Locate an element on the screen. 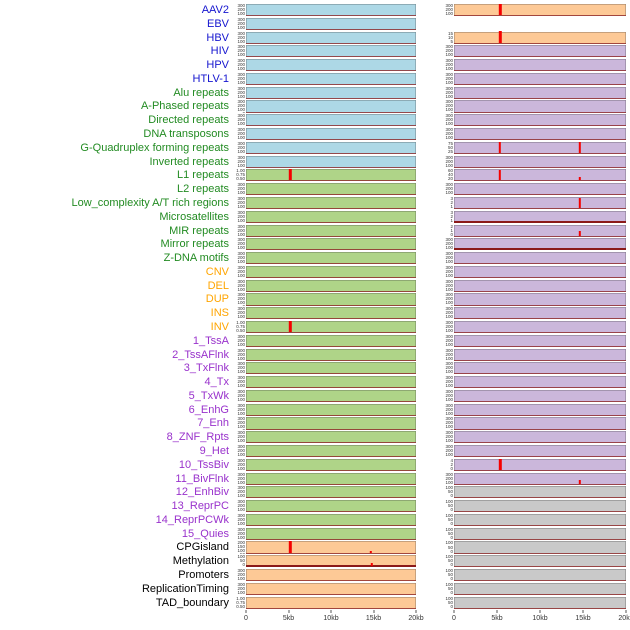  track-row: EBV3002001000 is located at coordinates (315, 23).